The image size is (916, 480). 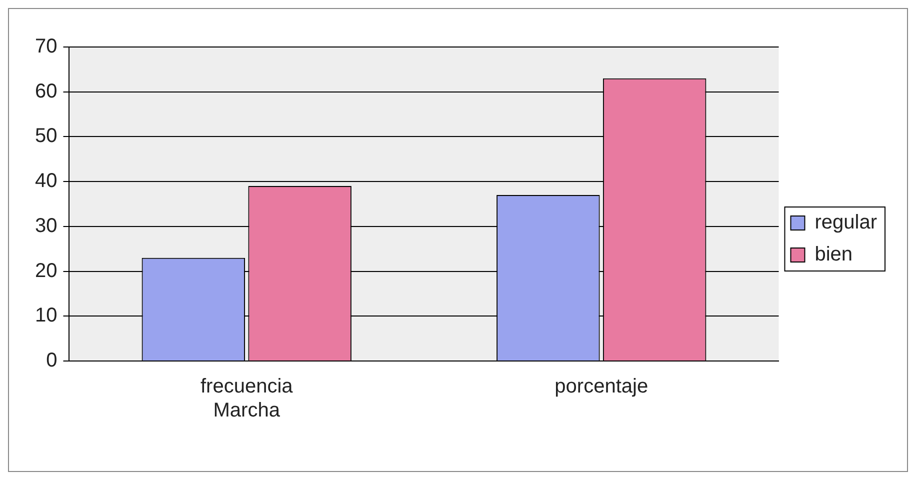 What do you see at coordinates (247, 399) in the screenshot?
I see `x-tick-label: frecuencia Marcha` at bounding box center [247, 399].